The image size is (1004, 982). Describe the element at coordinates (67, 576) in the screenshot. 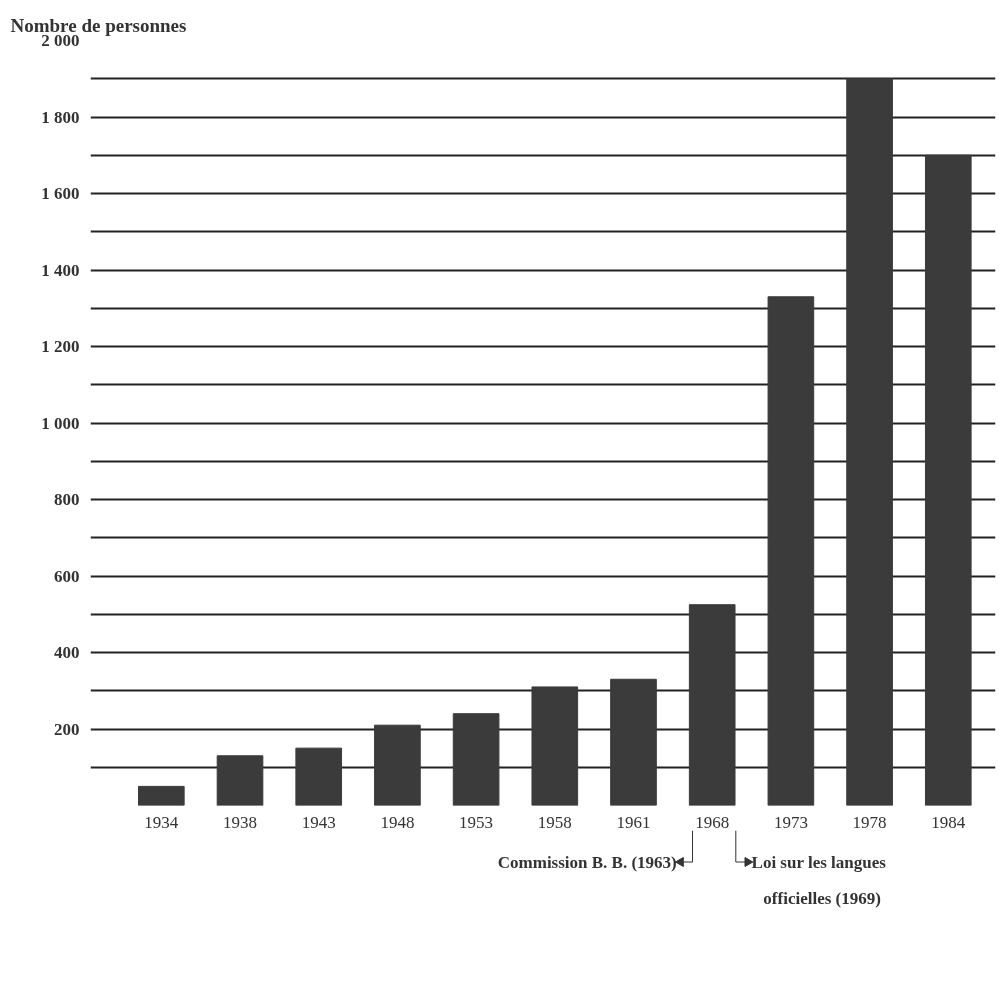

I see `y-tick-label: 600` at that location.